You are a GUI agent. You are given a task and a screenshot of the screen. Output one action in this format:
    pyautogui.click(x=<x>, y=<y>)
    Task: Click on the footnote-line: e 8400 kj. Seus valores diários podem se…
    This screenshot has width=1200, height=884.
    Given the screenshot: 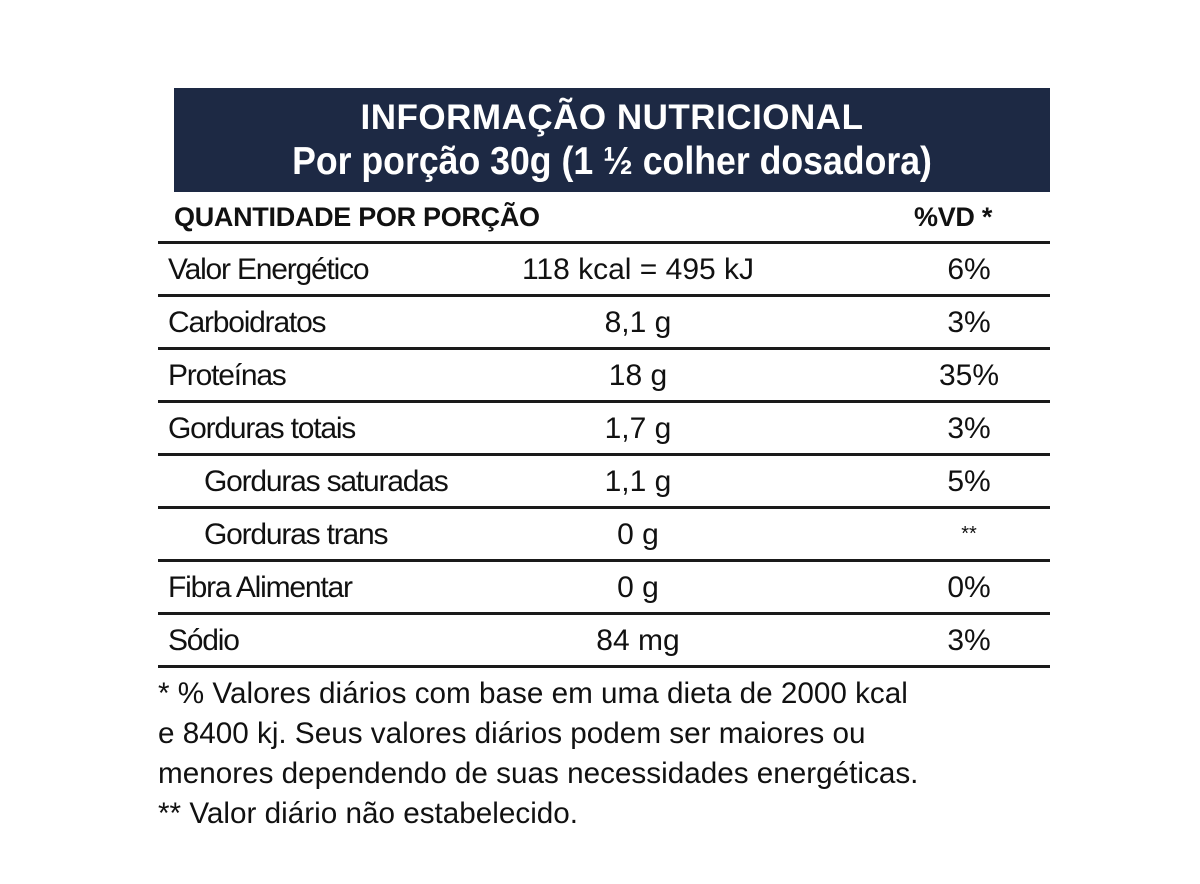 What is the action you would take?
    pyautogui.click(x=512, y=733)
    